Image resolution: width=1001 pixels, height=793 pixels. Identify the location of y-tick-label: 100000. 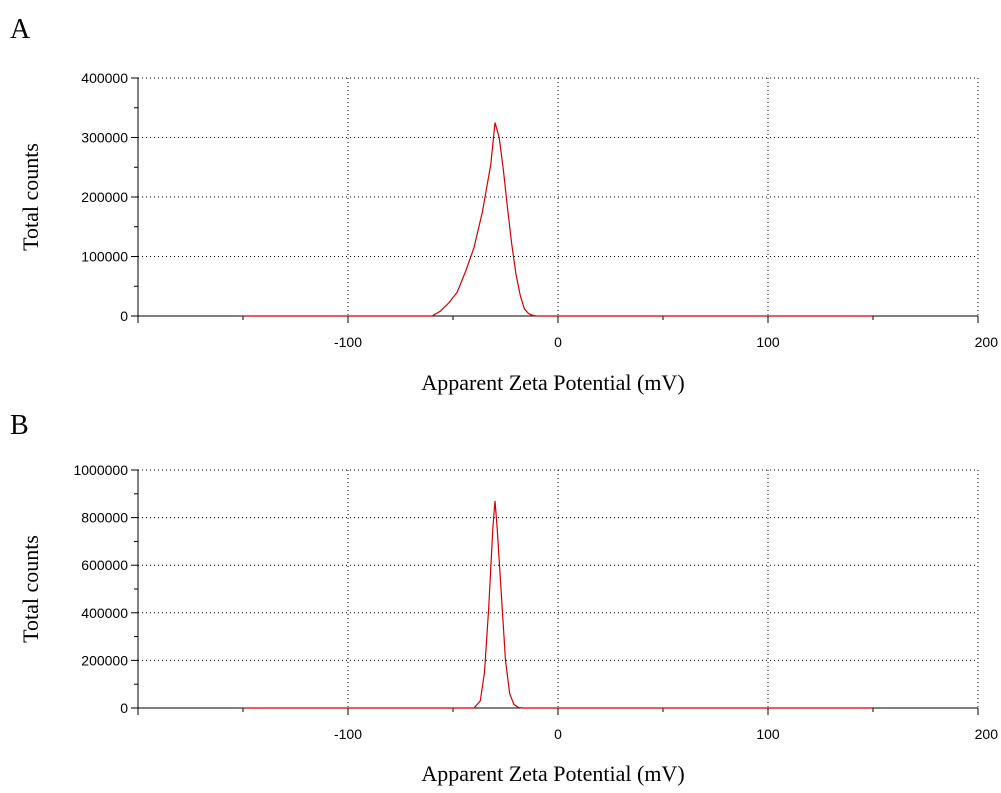
(104, 257).